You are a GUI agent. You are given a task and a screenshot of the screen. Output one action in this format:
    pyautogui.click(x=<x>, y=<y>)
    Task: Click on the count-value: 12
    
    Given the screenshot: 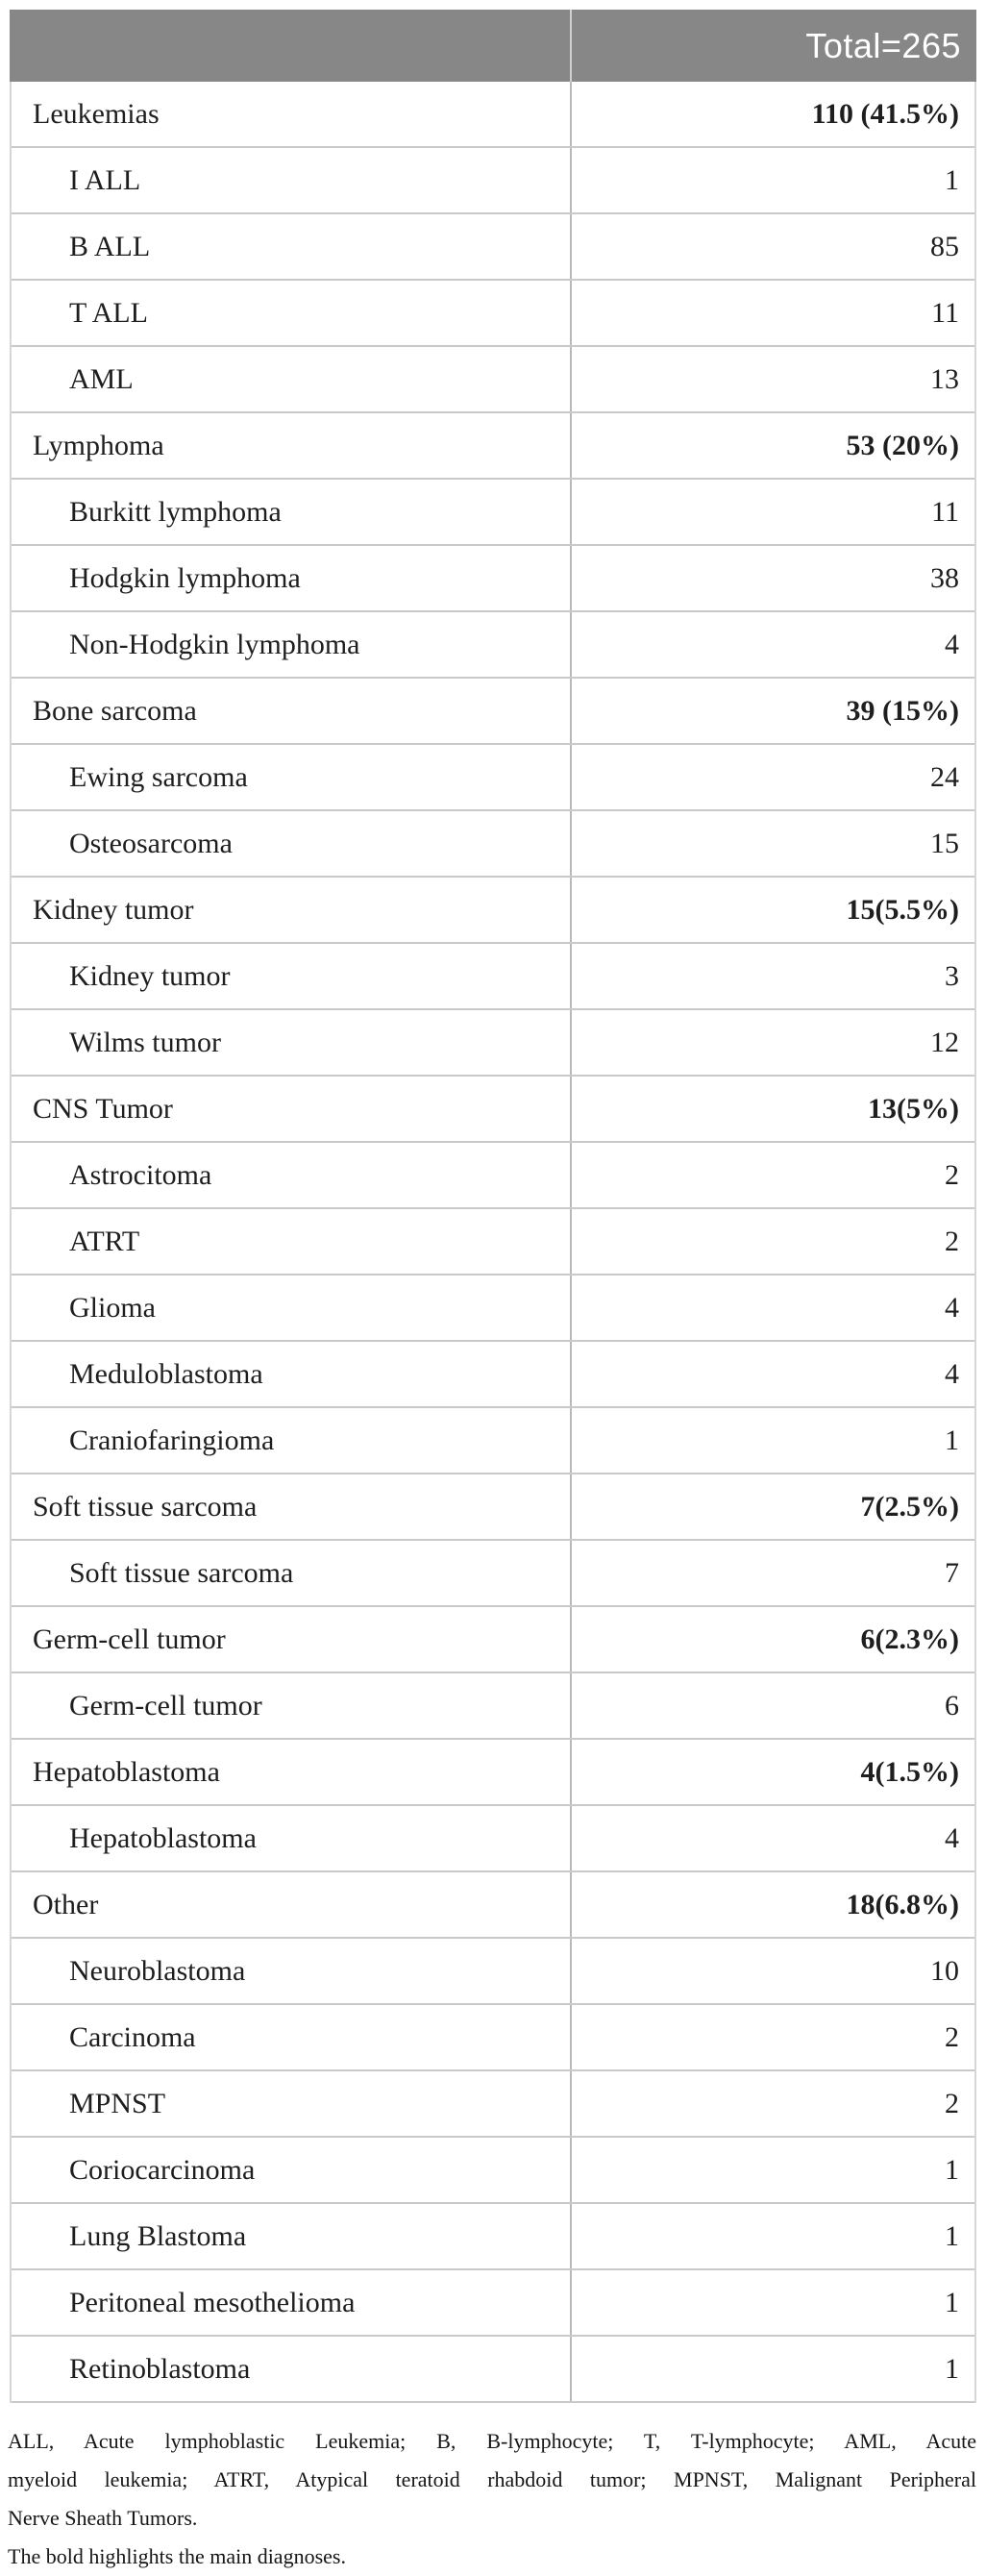 What is the action you would take?
    pyautogui.click(x=944, y=1042)
    